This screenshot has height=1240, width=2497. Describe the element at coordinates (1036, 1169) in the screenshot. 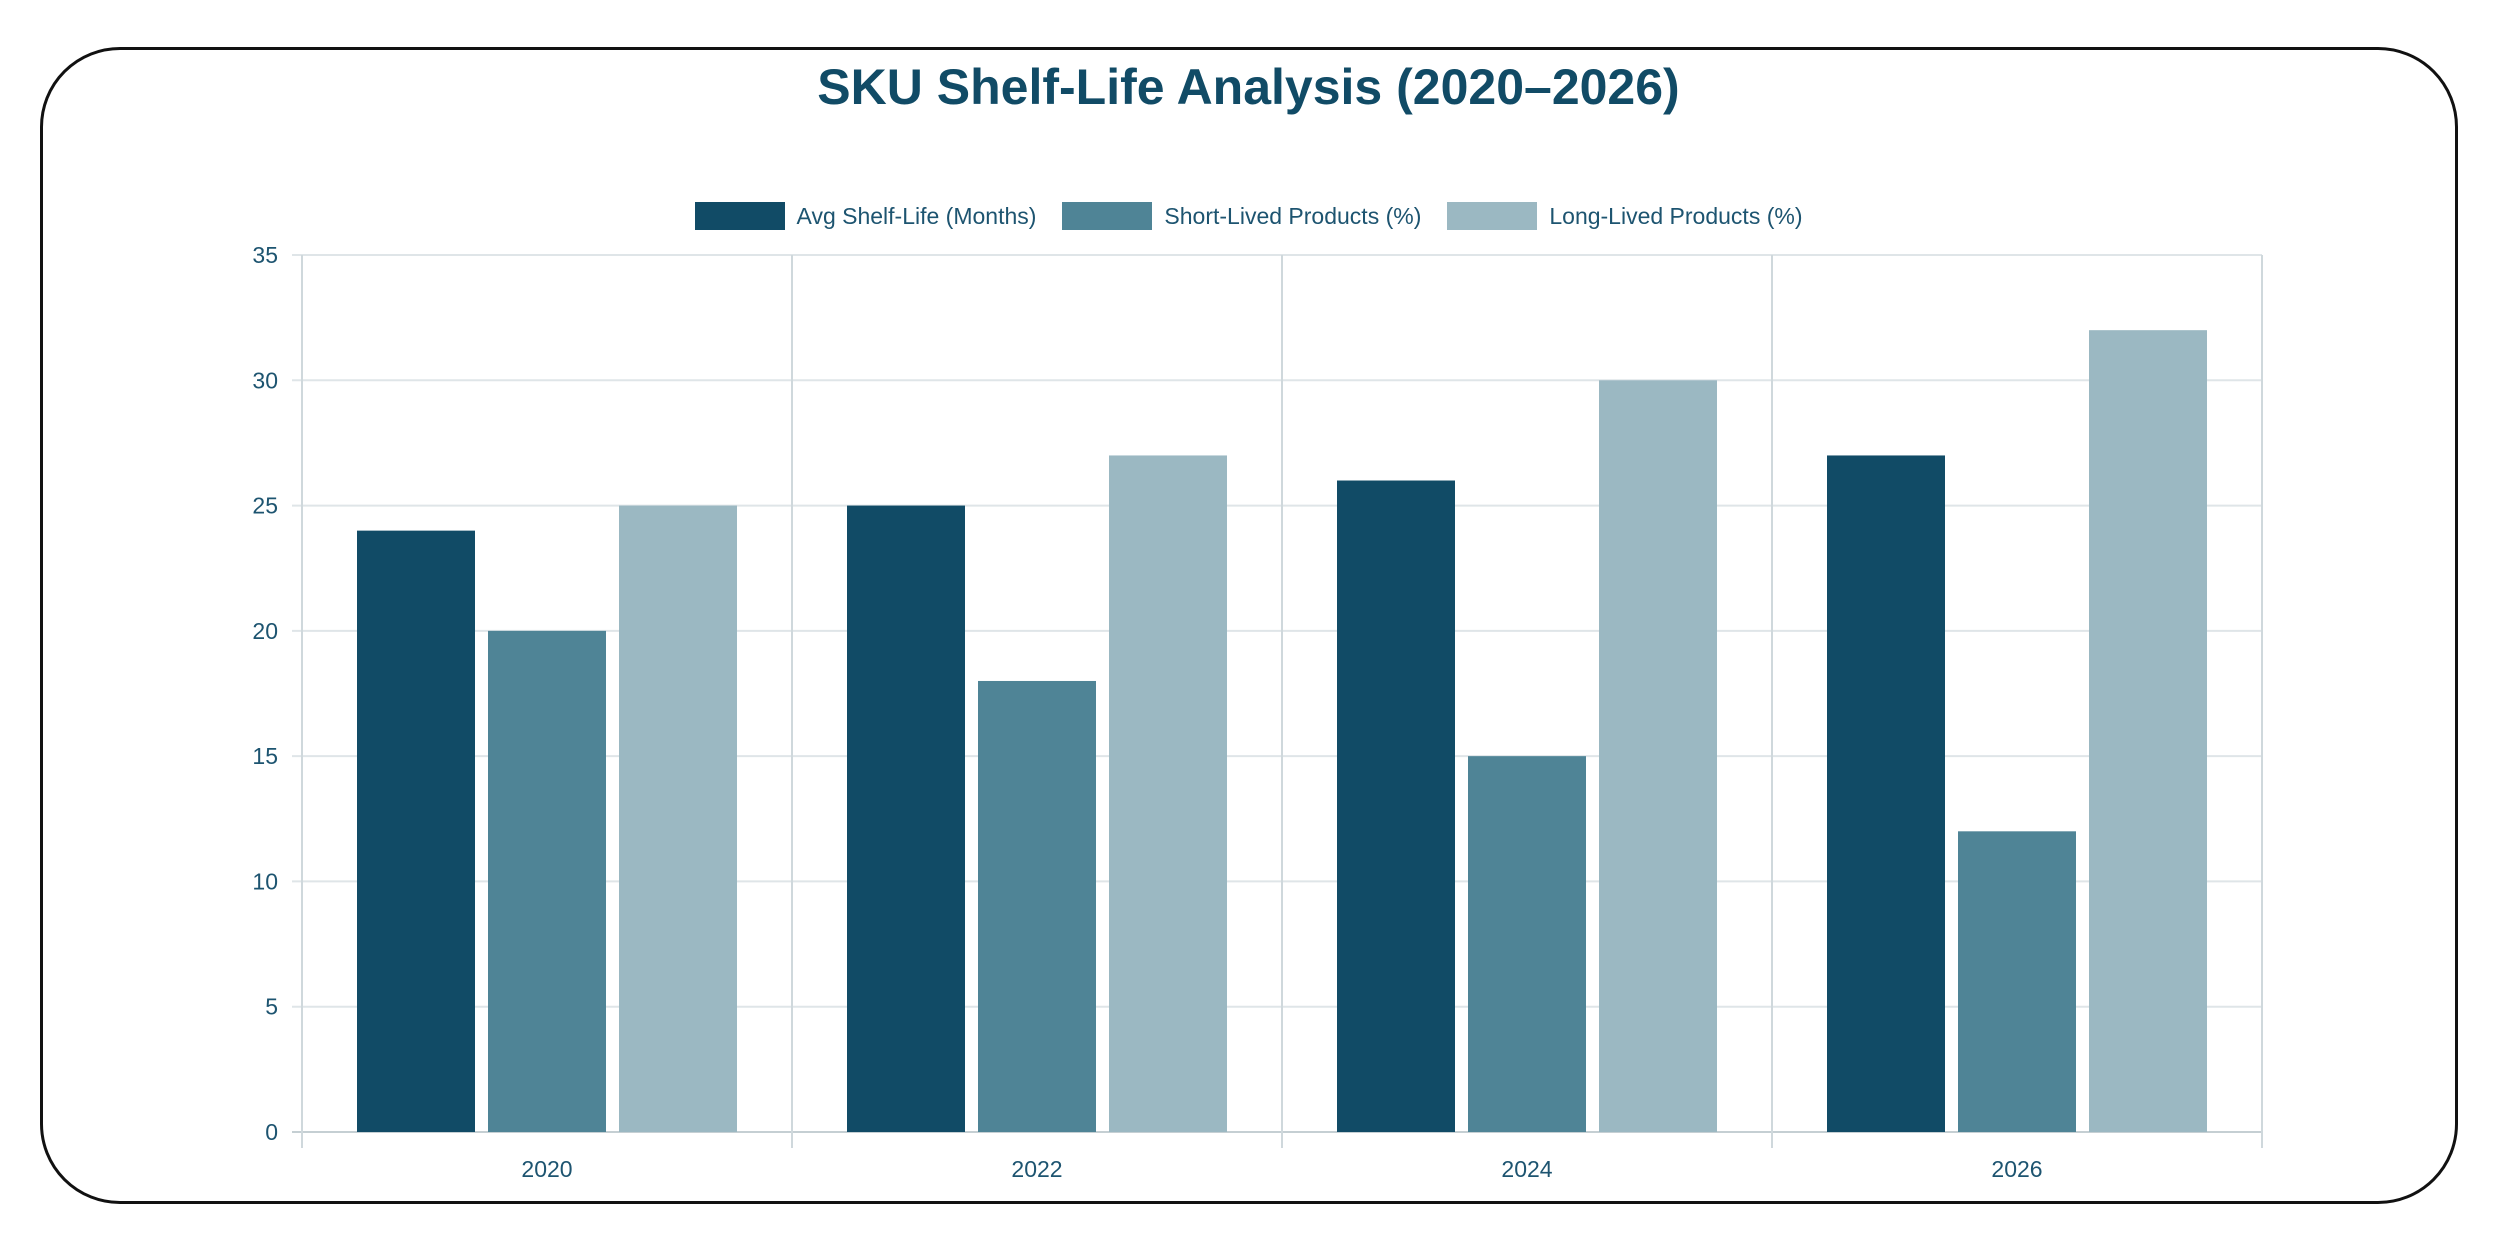

I see `x-tick-label: 2022` at that location.